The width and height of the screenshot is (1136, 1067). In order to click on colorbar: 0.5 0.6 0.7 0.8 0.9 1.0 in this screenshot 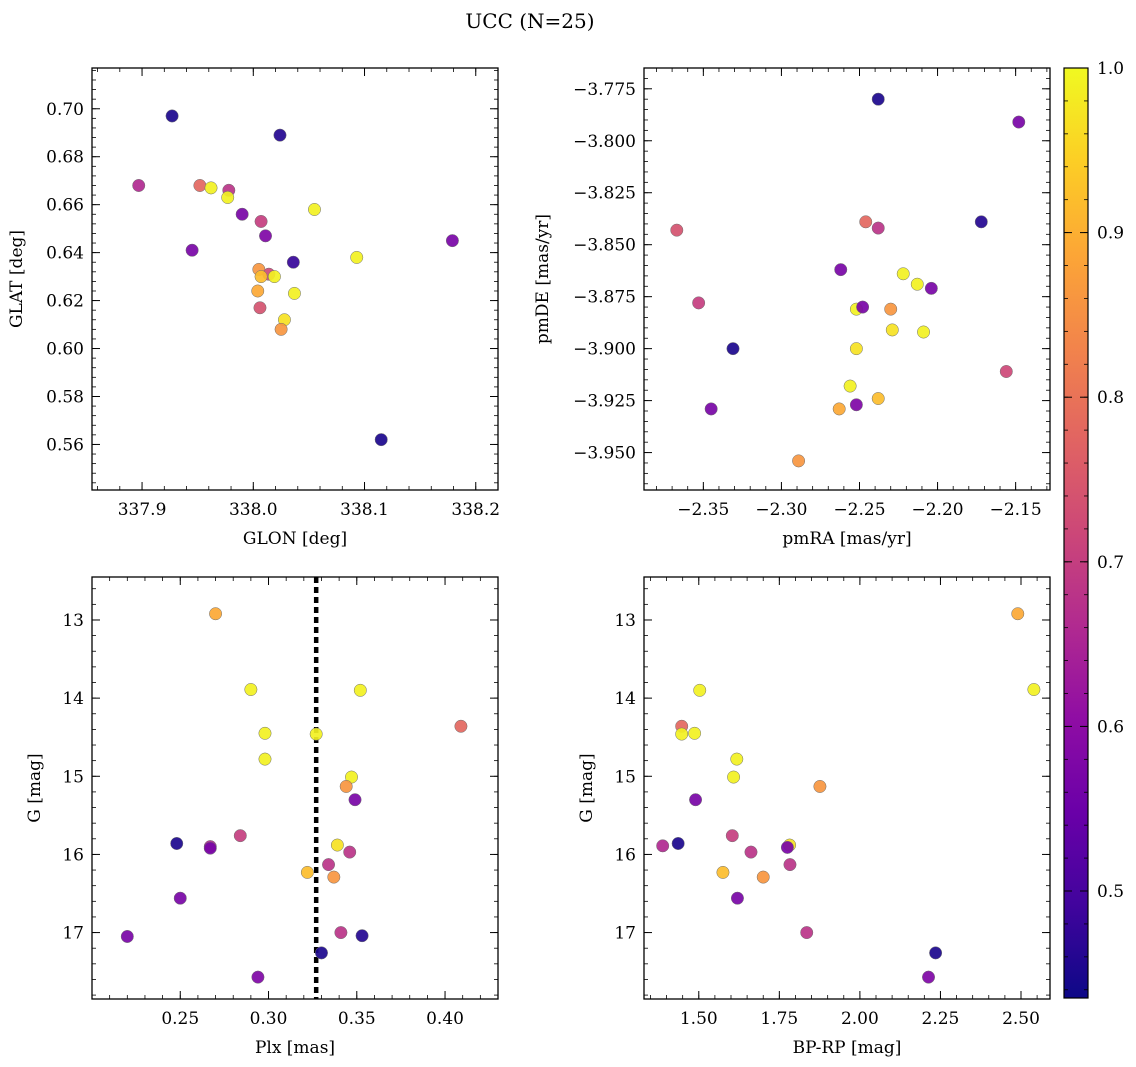, I will do `click(1093, 529)`.